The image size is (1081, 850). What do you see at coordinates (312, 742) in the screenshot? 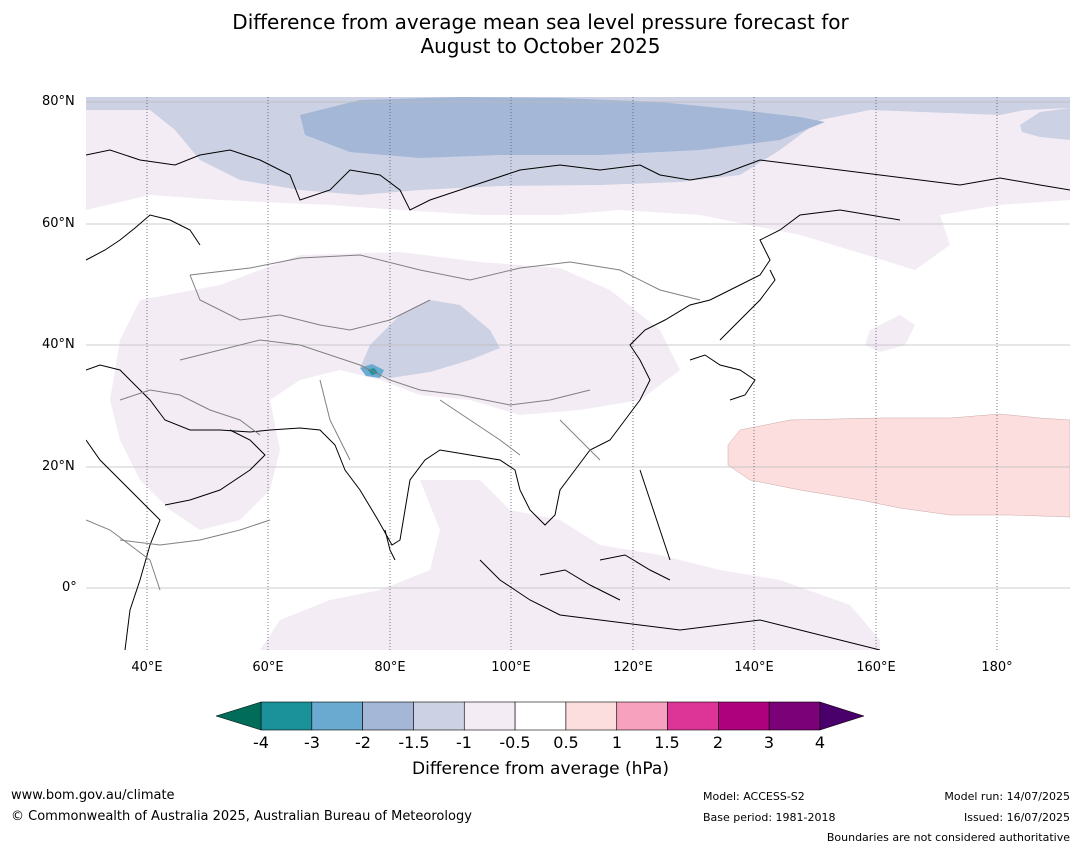
I see `colorbar-tick-neg3: -3` at bounding box center [312, 742].